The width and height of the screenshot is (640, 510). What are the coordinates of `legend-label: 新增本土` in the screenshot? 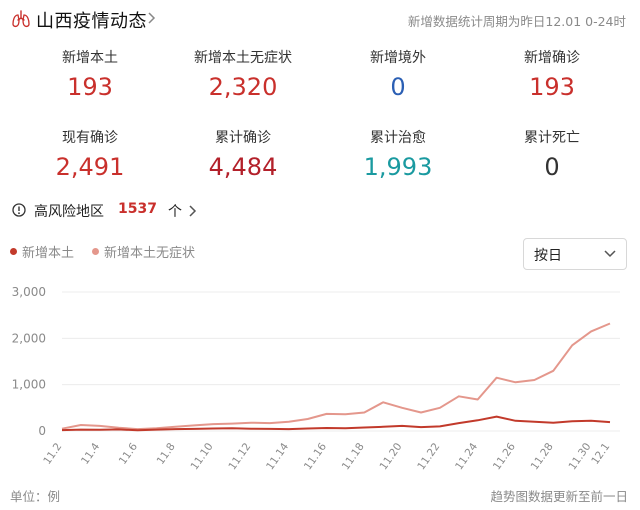 It's located at (48, 253).